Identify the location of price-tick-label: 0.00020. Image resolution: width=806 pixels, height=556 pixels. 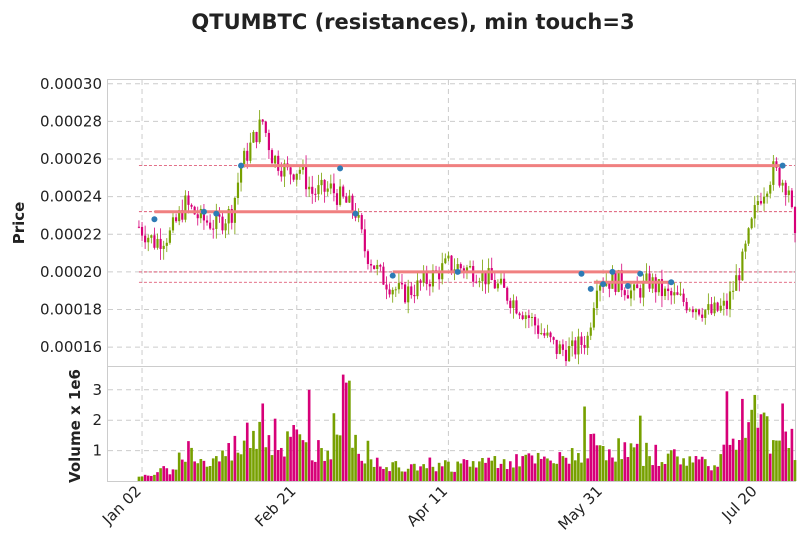
(71, 272).